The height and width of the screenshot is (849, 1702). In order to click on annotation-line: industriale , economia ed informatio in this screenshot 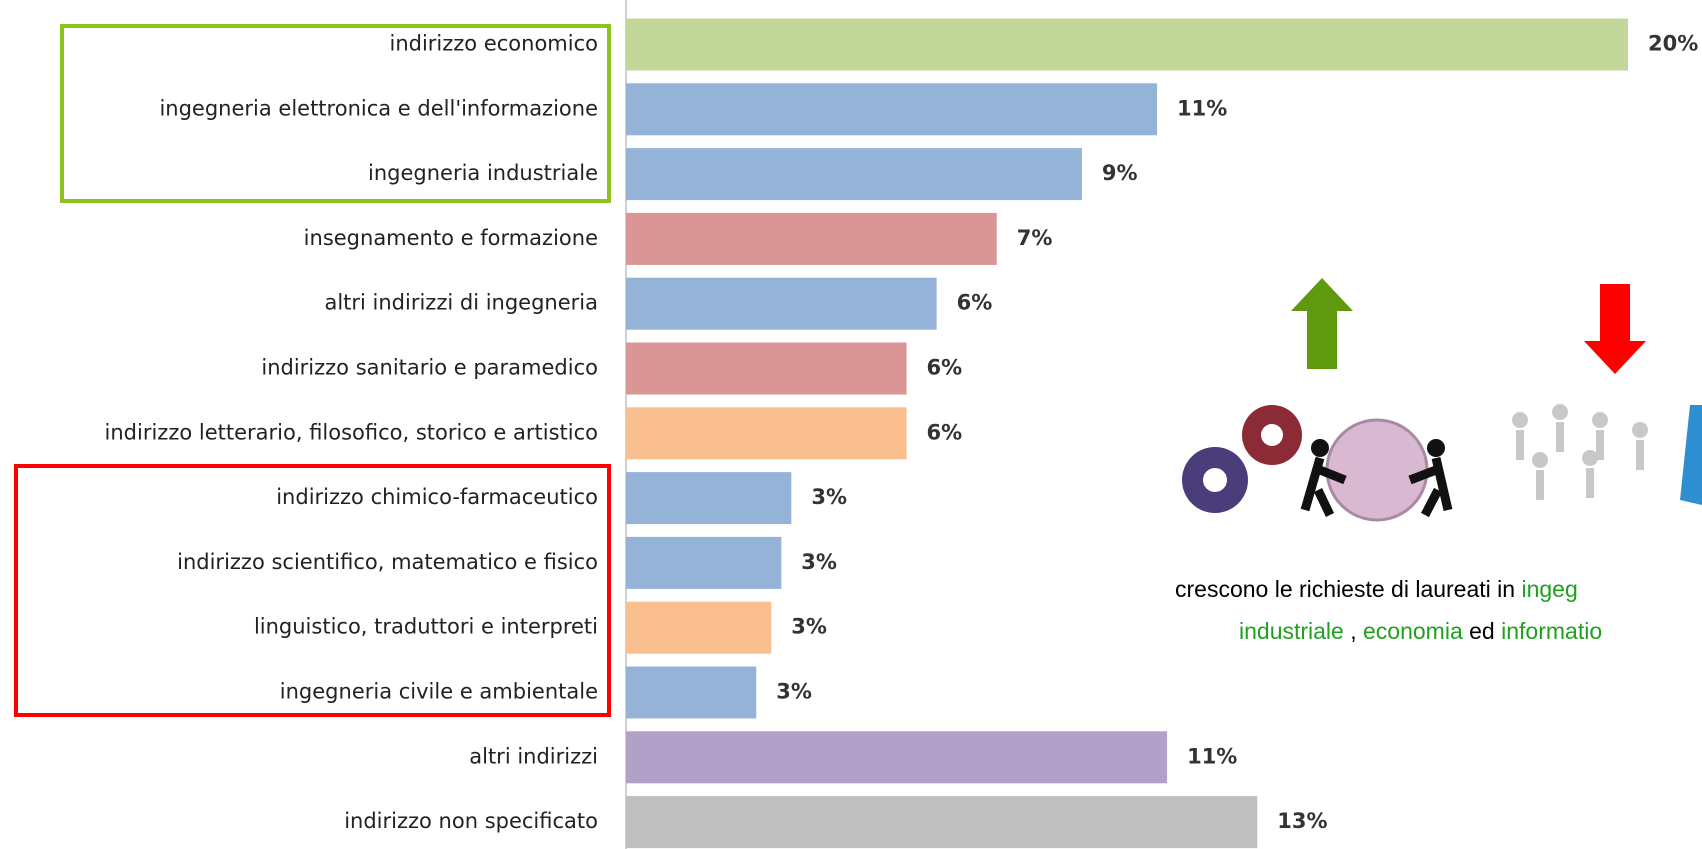, I will do `click(1438, 631)`.